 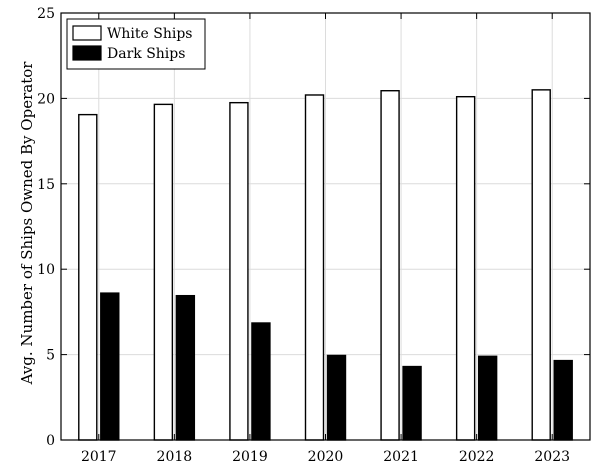 I want to click on x-tick-label: 2021, so click(x=401, y=457).